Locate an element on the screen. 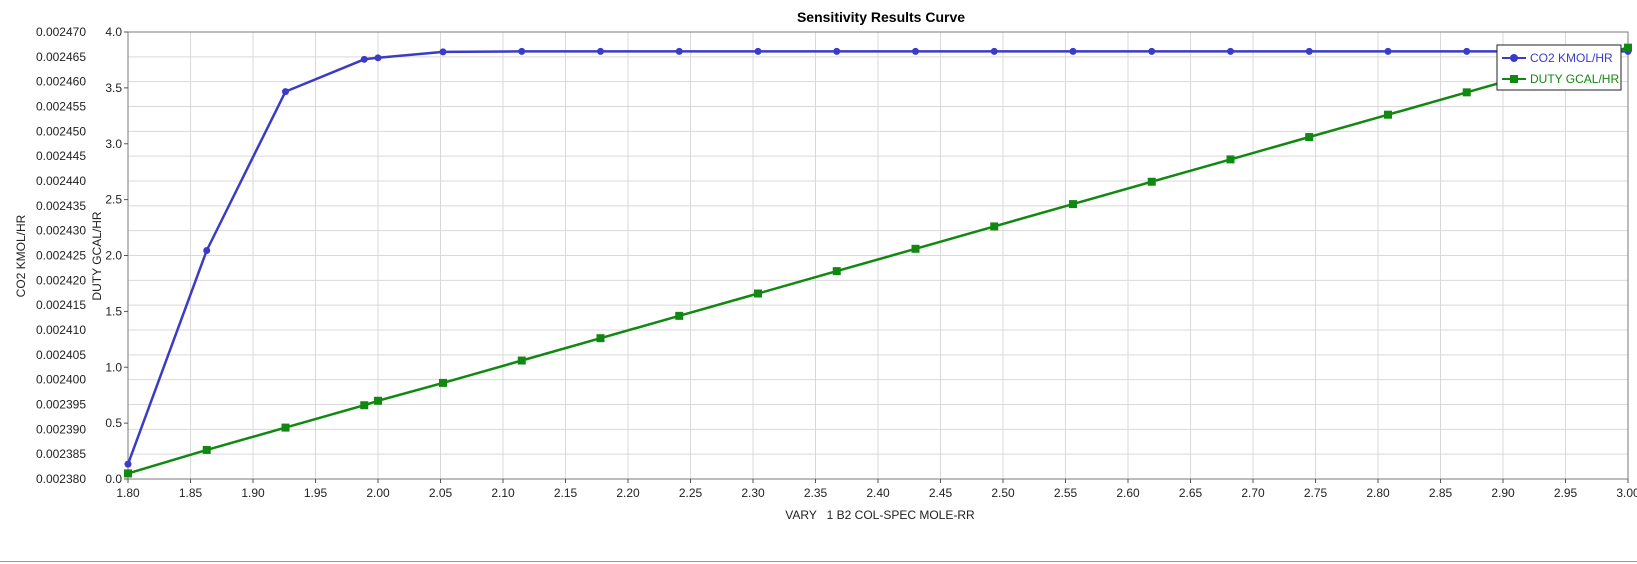 This screenshot has height=564, width=1637. right-y-tick-label: 3.5 is located at coordinates (113, 88).